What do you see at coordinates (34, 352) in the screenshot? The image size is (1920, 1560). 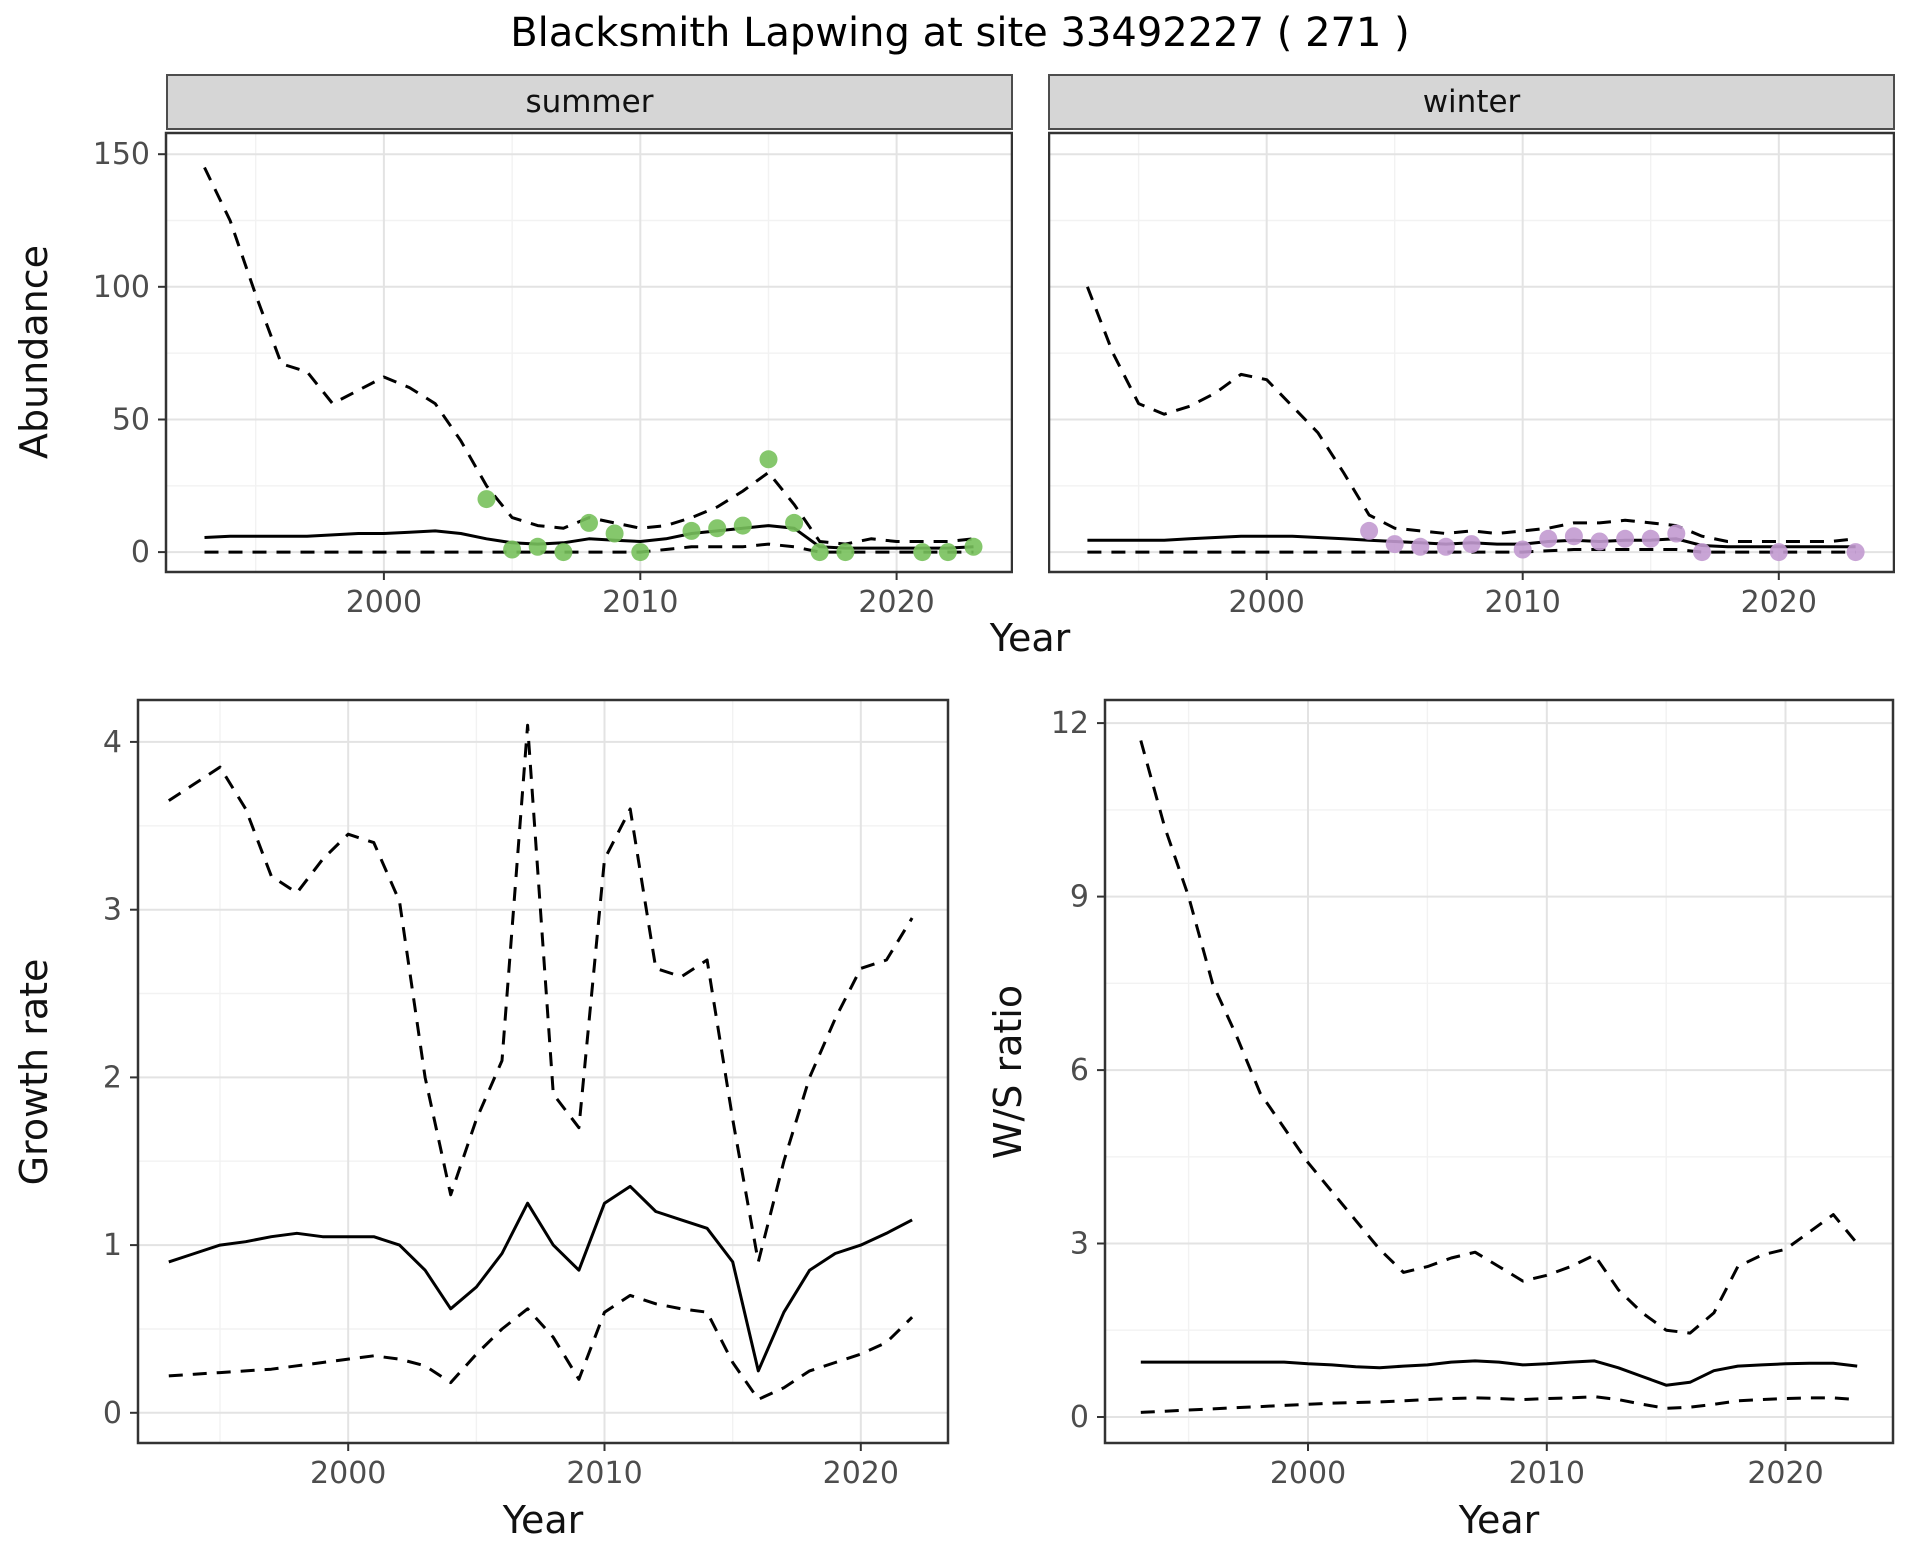 I see `abundance-axis-title: Abundance` at bounding box center [34, 352].